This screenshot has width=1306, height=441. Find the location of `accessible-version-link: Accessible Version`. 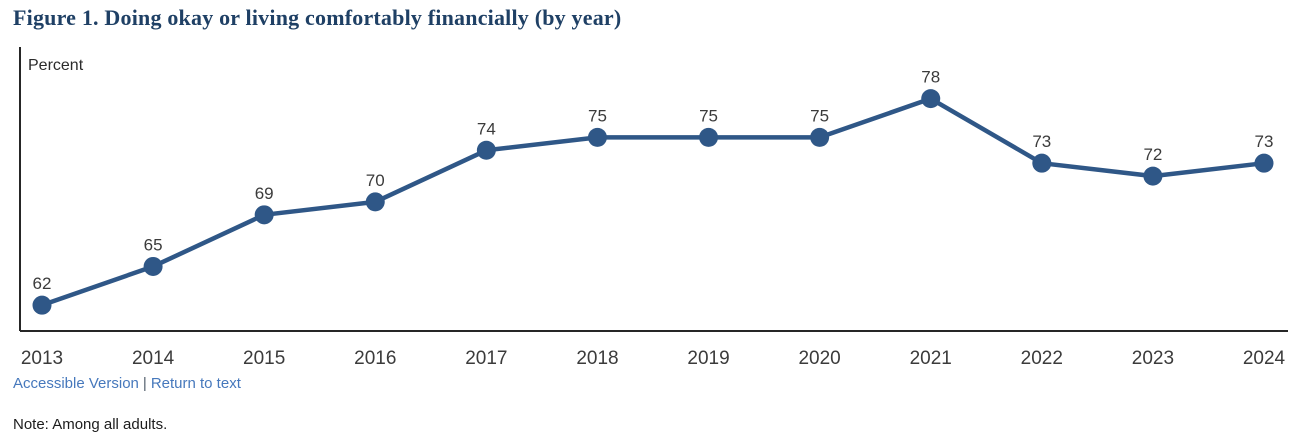

accessible-version-link: Accessible Version is located at coordinates (76, 383).